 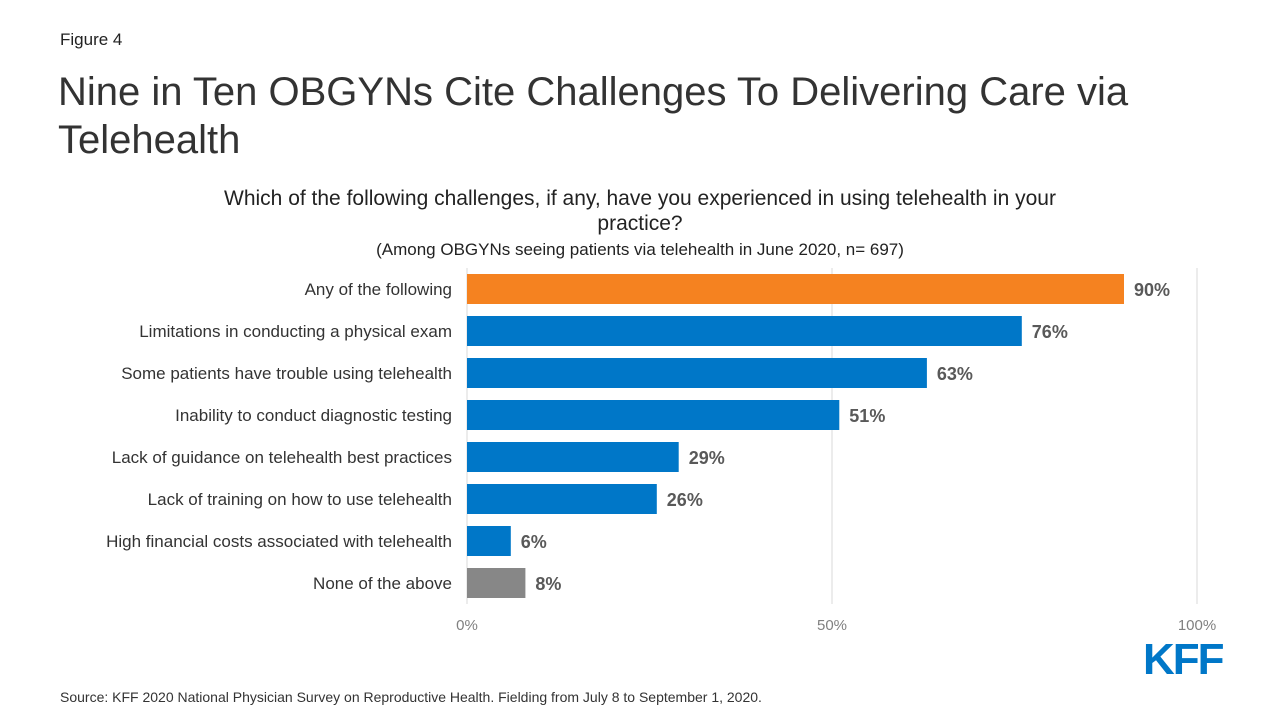 I want to click on category-label: Any of the following, so click(x=378, y=289).